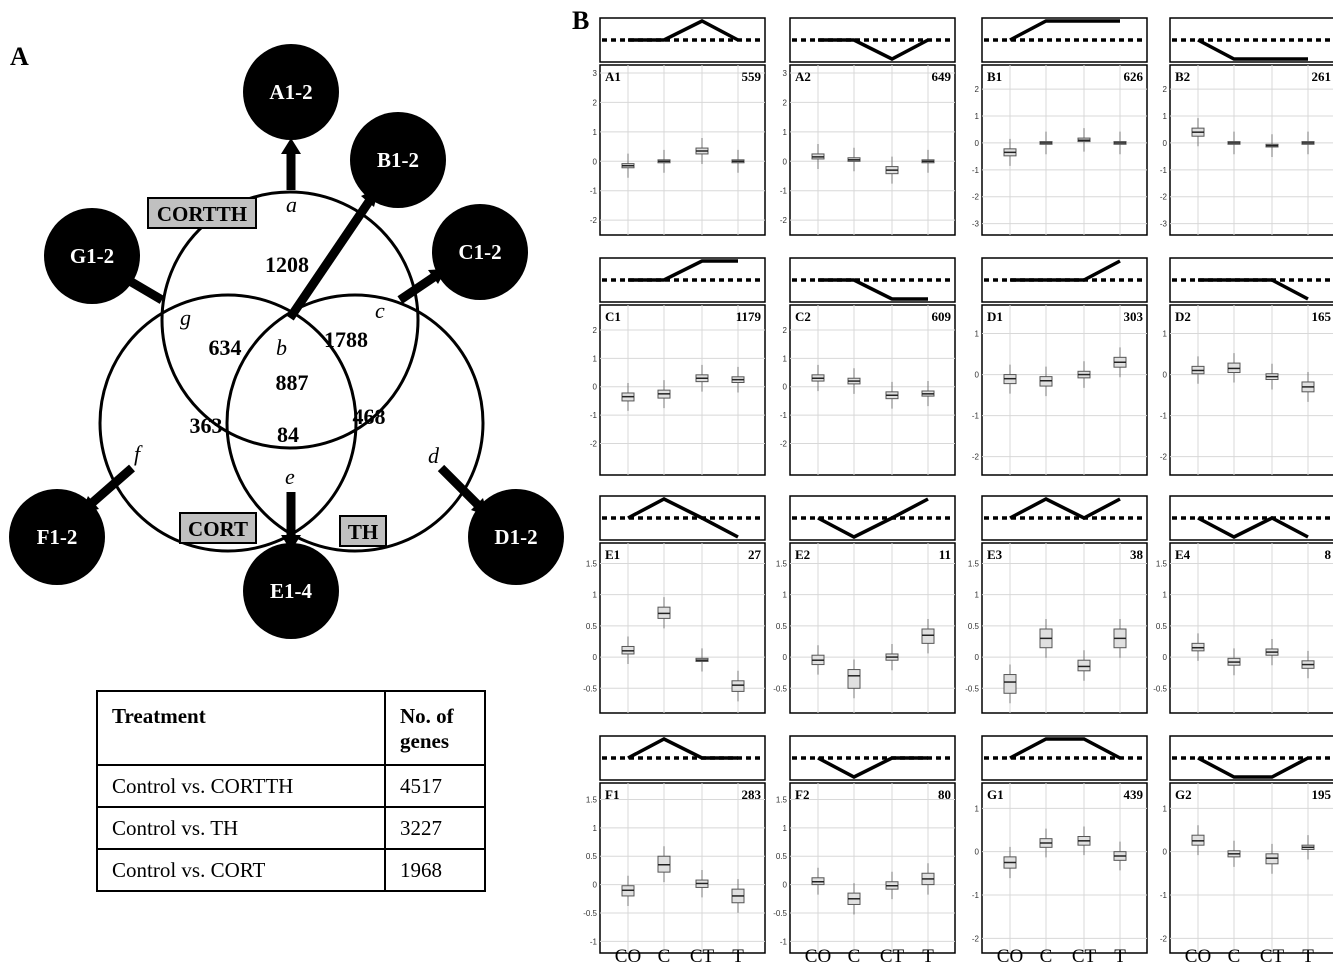 The height and width of the screenshot is (965, 1333). What do you see at coordinates (664, 955) in the screenshot?
I see `x-category-label: C` at bounding box center [664, 955].